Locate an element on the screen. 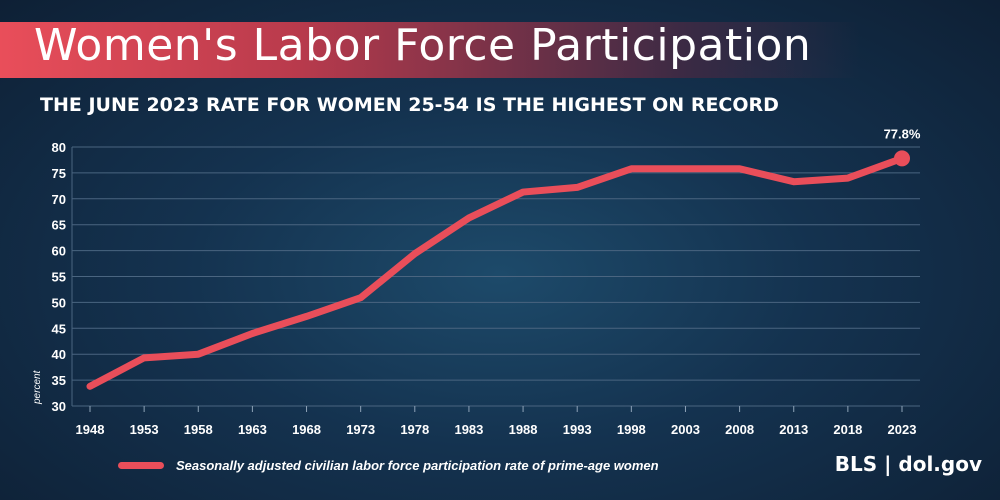 The image size is (1000, 500). x-tick-label: 1968 is located at coordinates (306, 429).